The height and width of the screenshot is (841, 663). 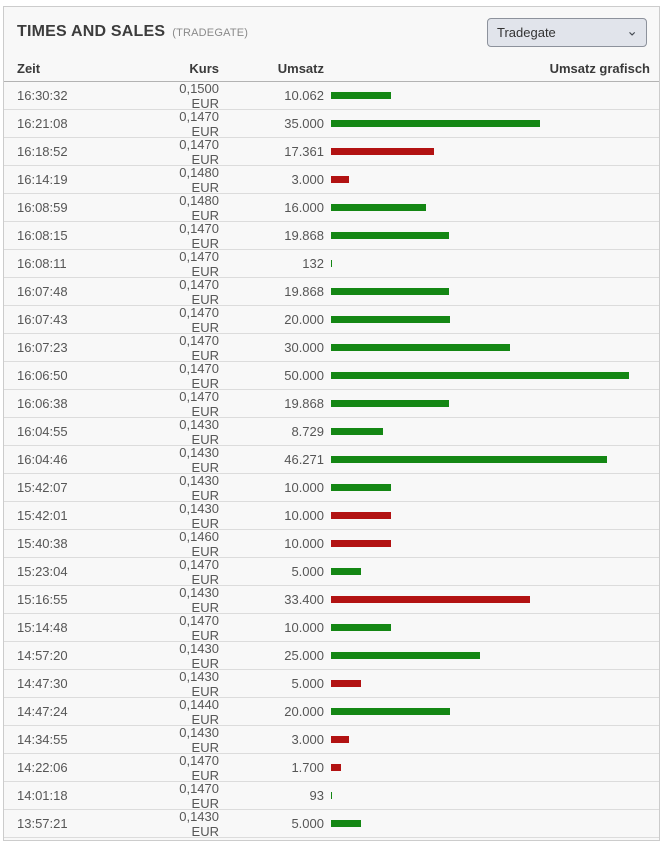 What do you see at coordinates (42, 347) in the screenshot?
I see `trade-time: 16:07:23` at bounding box center [42, 347].